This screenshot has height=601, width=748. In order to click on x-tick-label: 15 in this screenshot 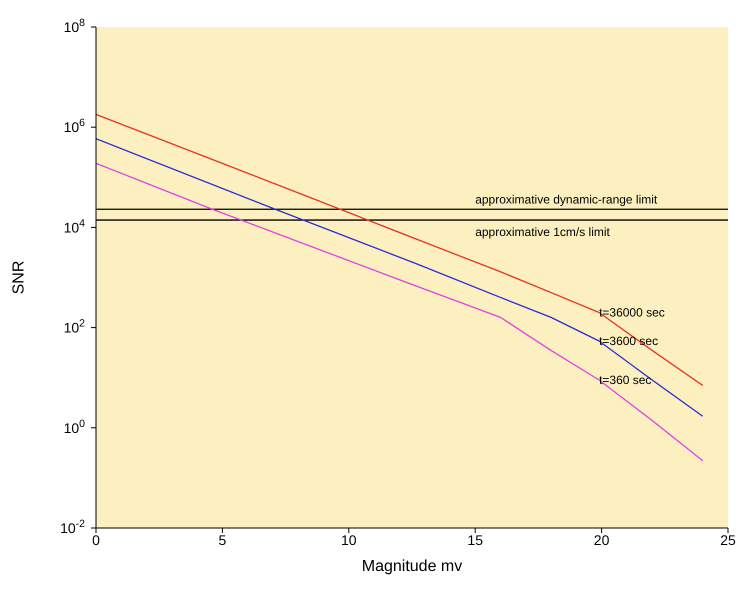, I will do `click(475, 540)`.